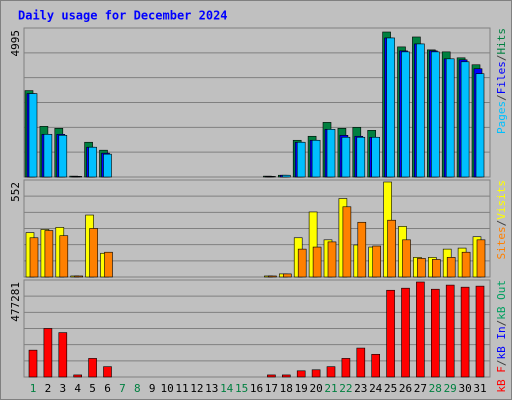 The width and height of the screenshot is (512, 400). I want to click on x-tick-label: 23, so click(360, 388).